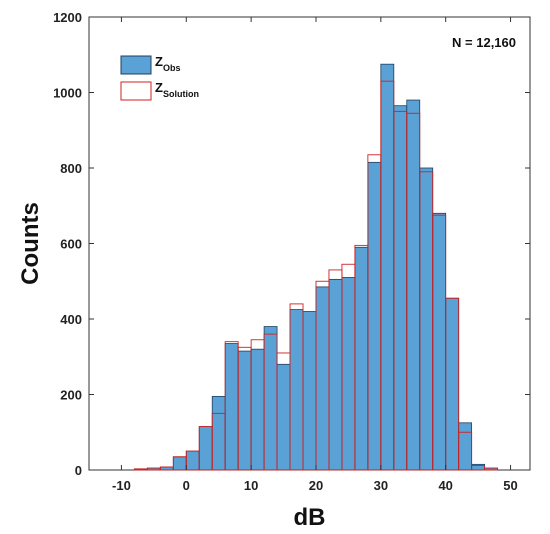 The height and width of the screenshot is (534, 550). Describe the element at coordinates (67, 93) in the screenshot. I see `y-tick-label: 1000` at that location.